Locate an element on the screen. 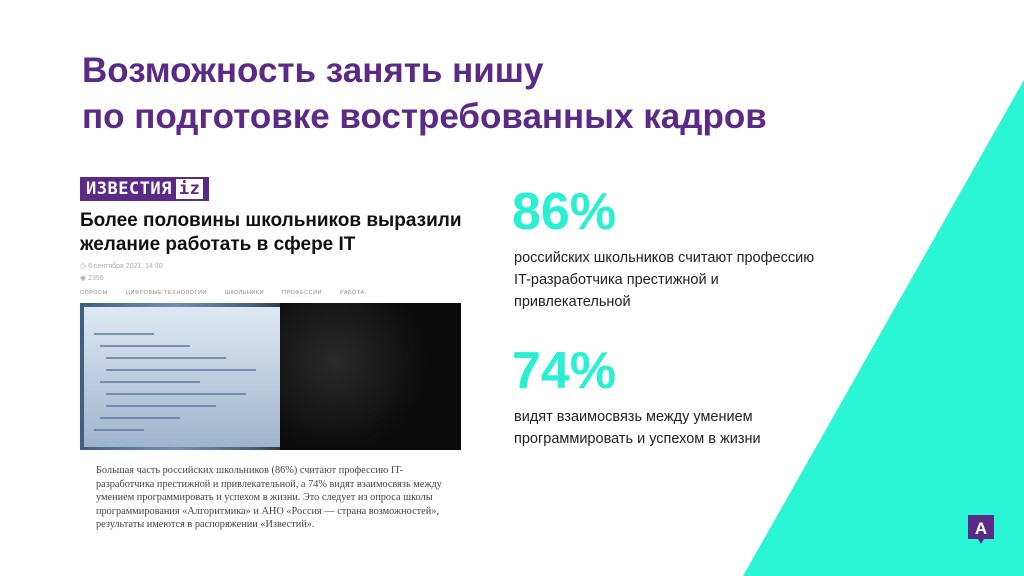 This screenshot has height=576, width=1024. algoritmika-logo-icon: A is located at coordinates (981, 529).